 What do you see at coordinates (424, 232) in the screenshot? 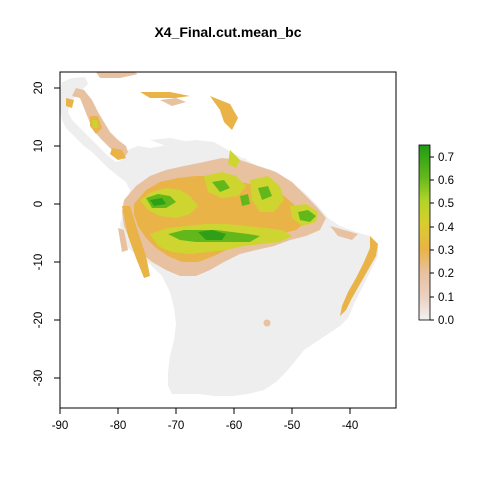
I see `legend-color-bar` at bounding box center [424, 232].